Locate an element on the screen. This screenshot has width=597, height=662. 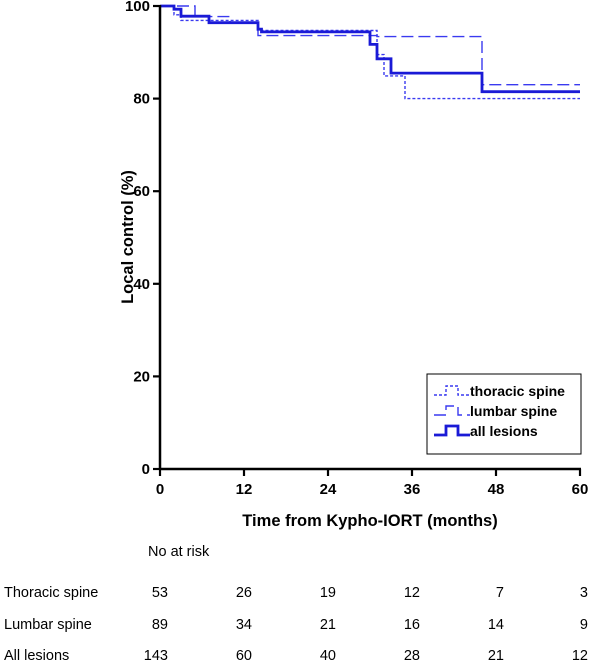
x-tick-label: 0 is located at coordinates (160, 489).